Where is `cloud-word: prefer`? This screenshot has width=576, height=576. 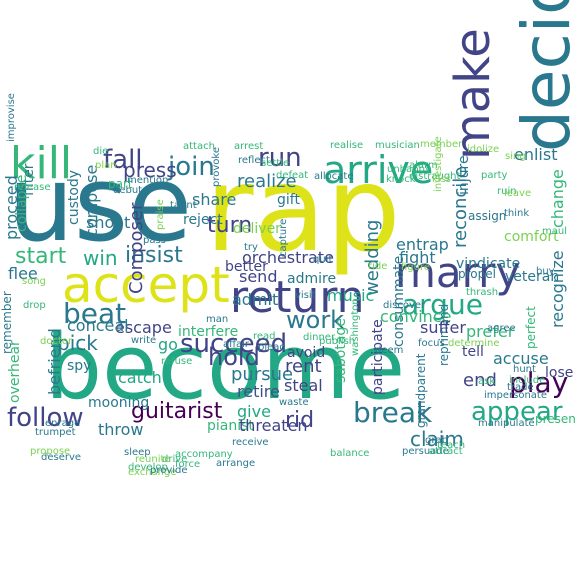 cloud-word: prefer is located at coordinates (490, 331).